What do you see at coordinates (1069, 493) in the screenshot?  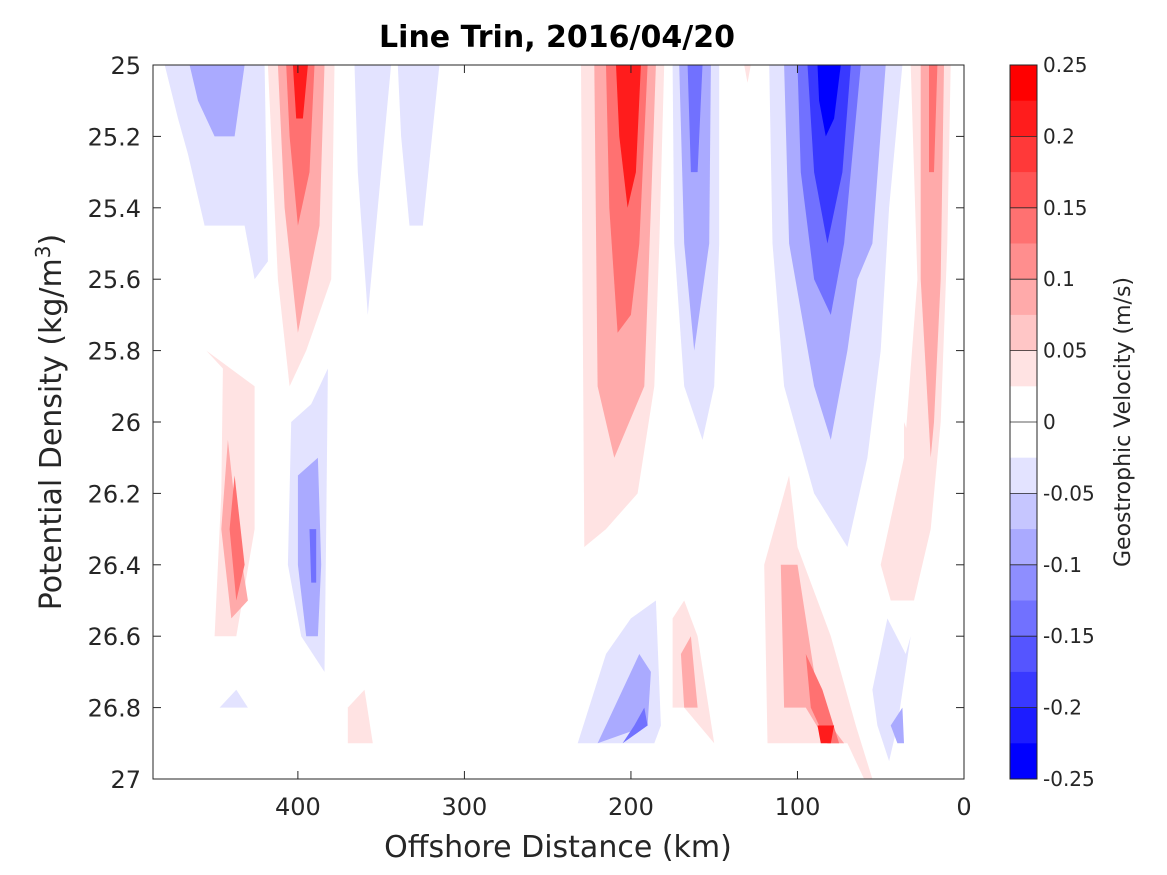 I see `colorbar-tick-label: -0.05` at bounding box center [1069, 493].